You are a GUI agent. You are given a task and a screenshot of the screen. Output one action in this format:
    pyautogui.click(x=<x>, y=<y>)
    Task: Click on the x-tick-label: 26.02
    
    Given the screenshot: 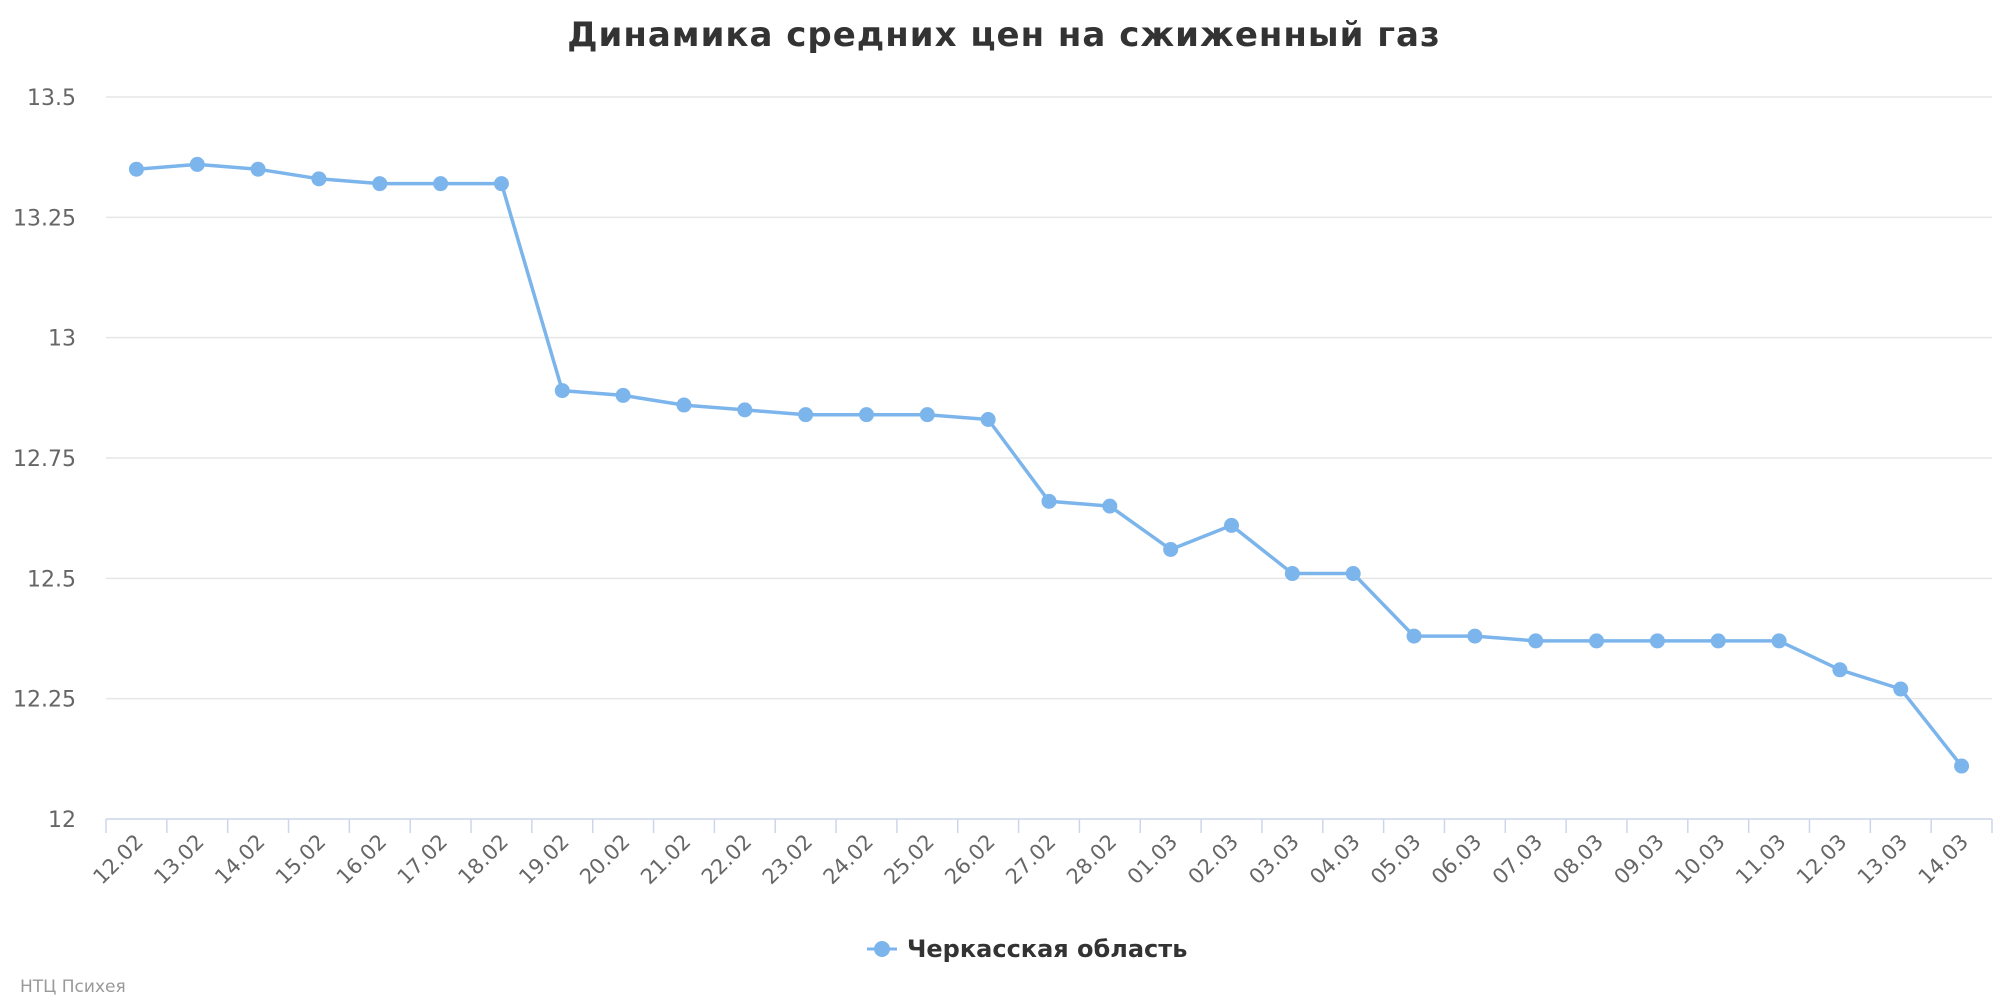 What is the action you would take?
    pyautogui.click(x=969, y=859)
    